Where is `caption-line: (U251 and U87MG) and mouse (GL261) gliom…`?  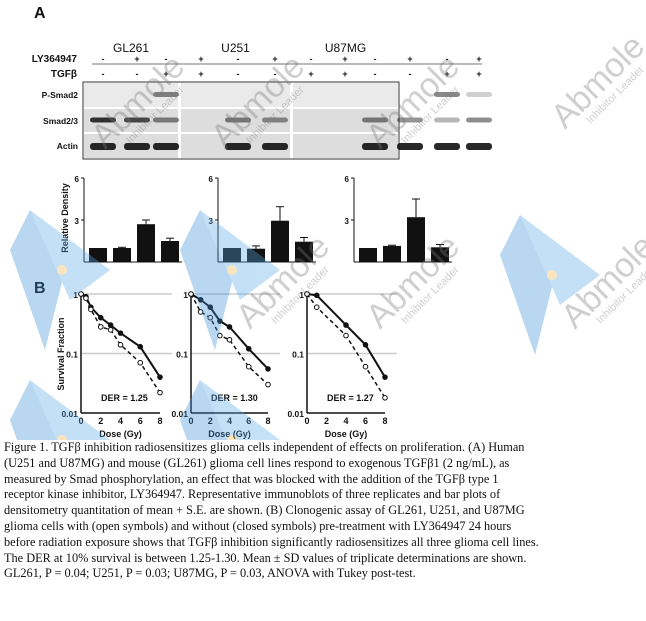 caption-line: (U251 and U87MG) and mouse (GL261) gliom… is located at coordinates (257, 462).